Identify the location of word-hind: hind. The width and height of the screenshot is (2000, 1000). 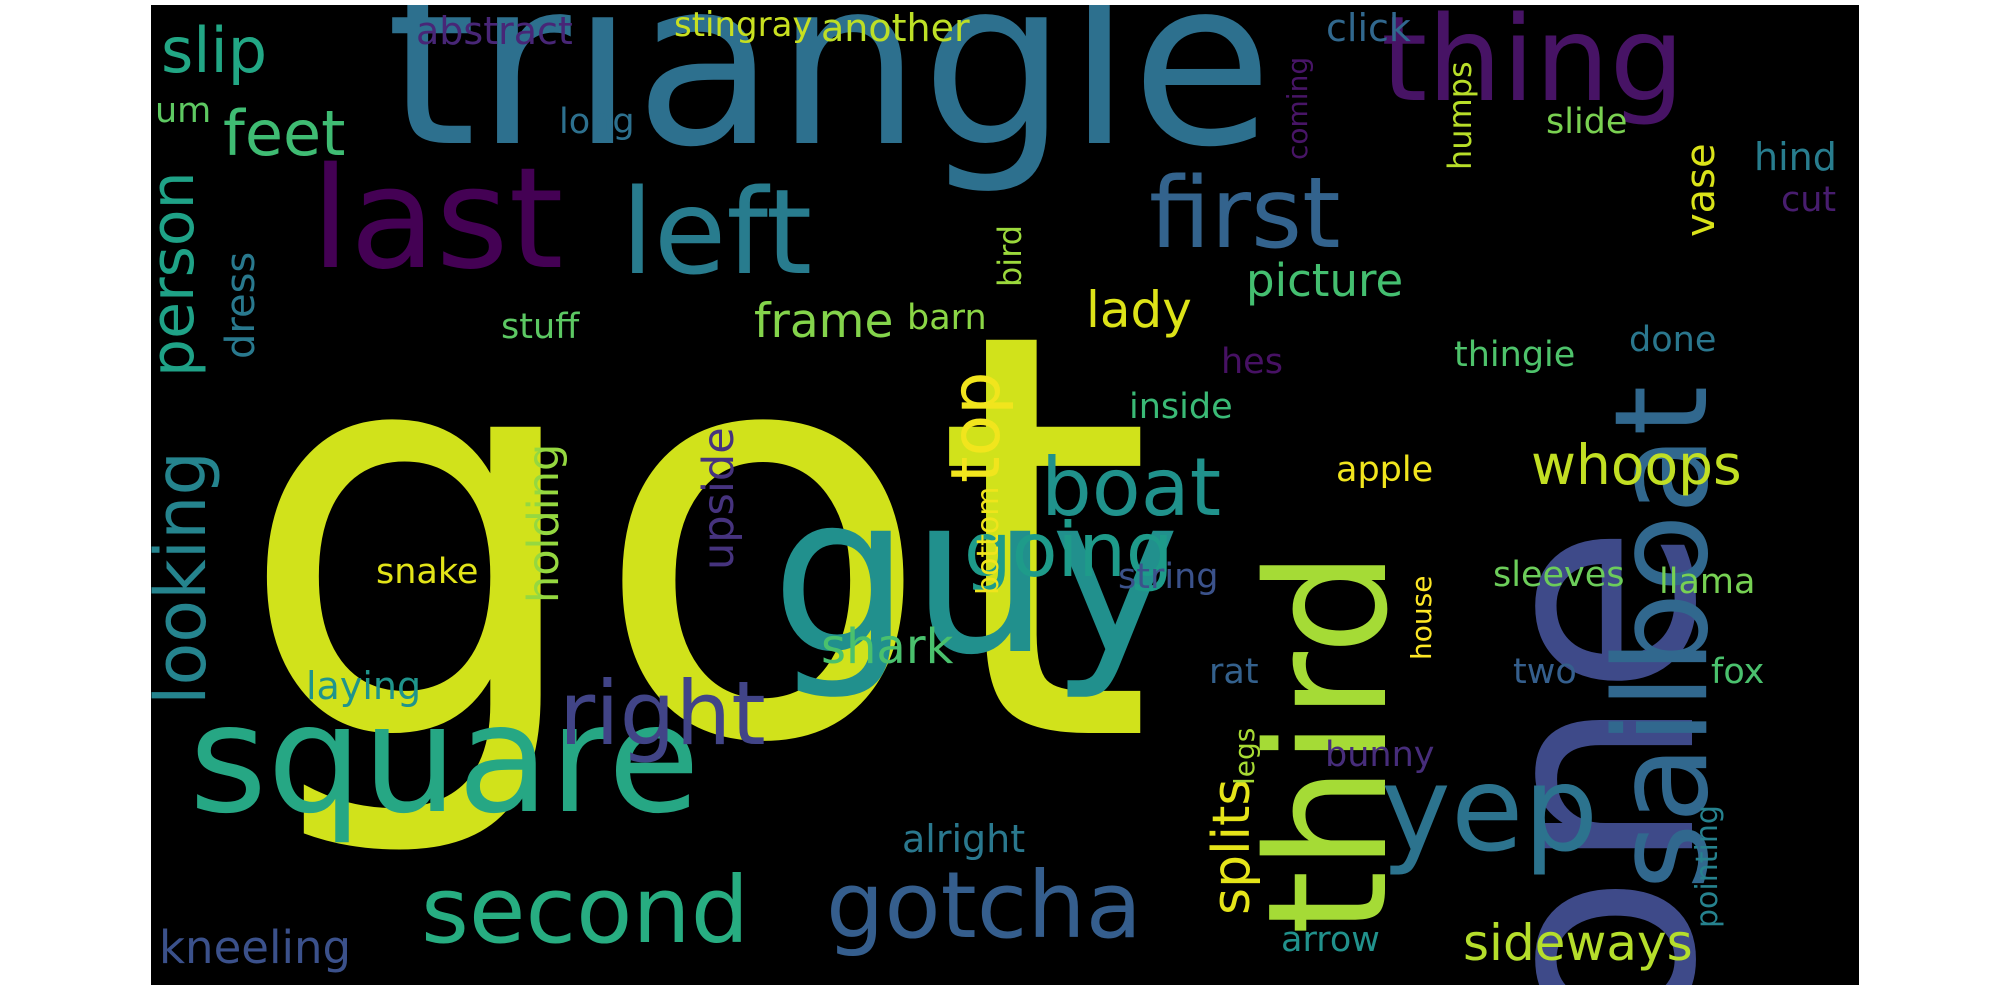
(1795, 157).